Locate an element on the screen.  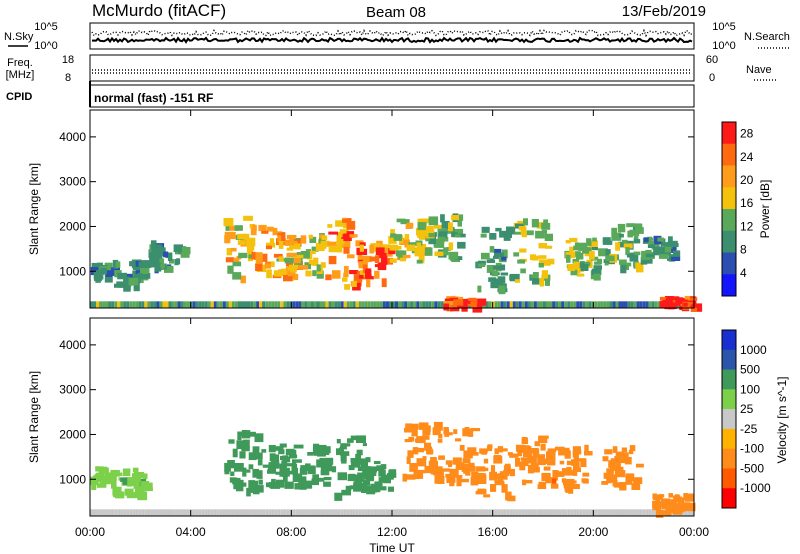
nsky-label: N.Sky is located at coordinates (19, 37).